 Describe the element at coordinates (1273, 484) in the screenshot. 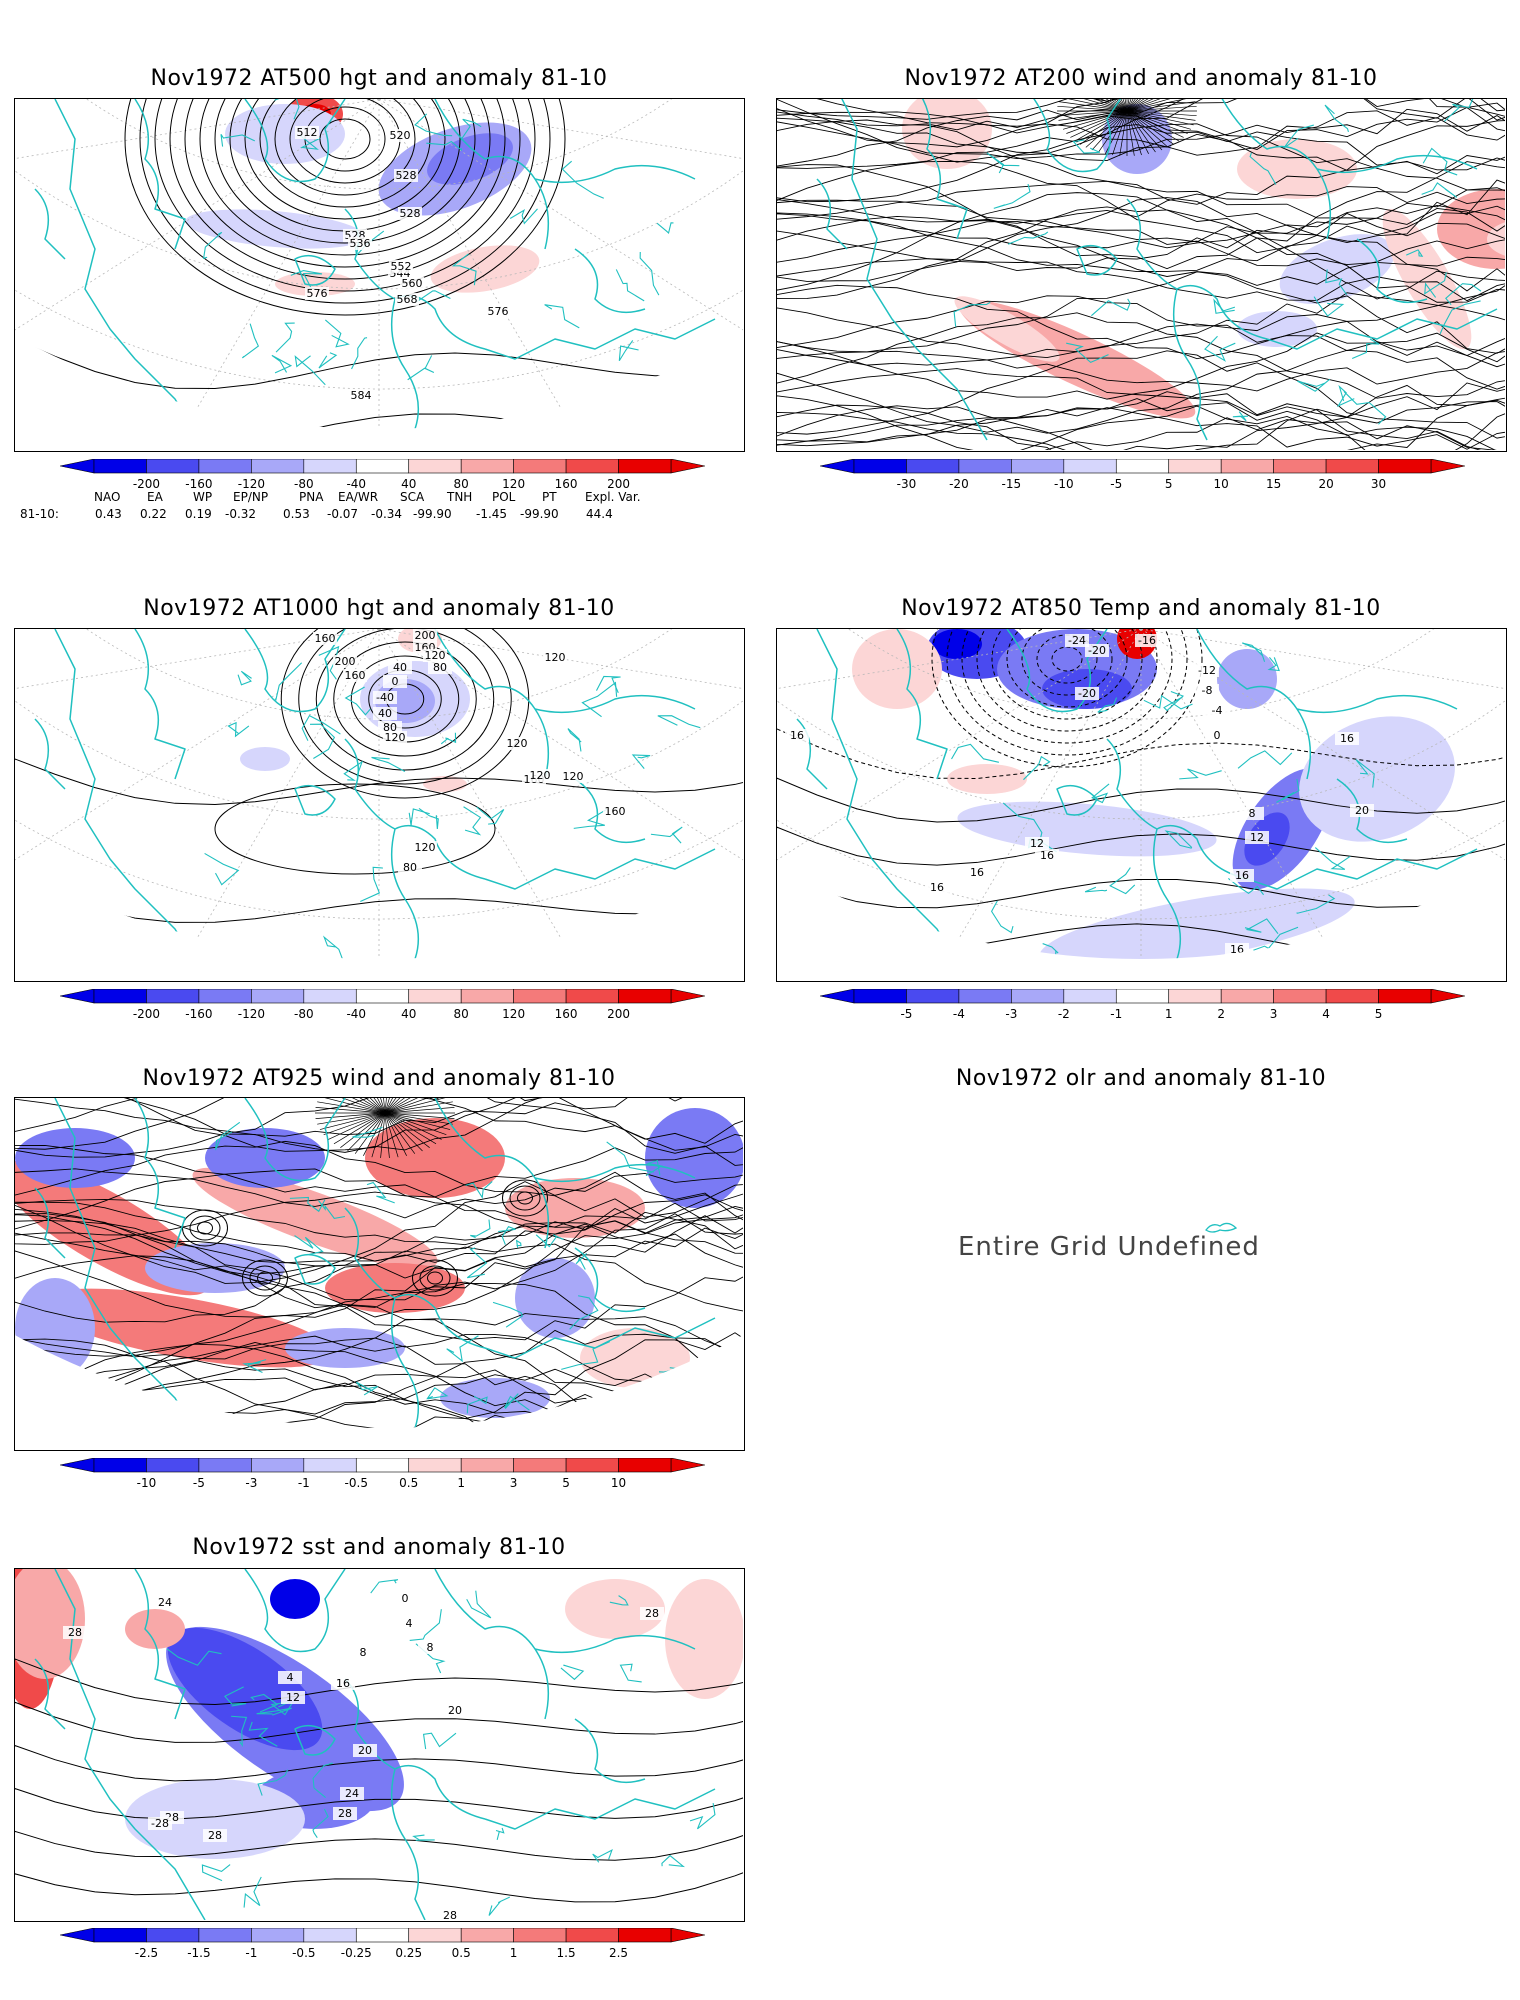

I see `colorbar-label: 15` at that location.